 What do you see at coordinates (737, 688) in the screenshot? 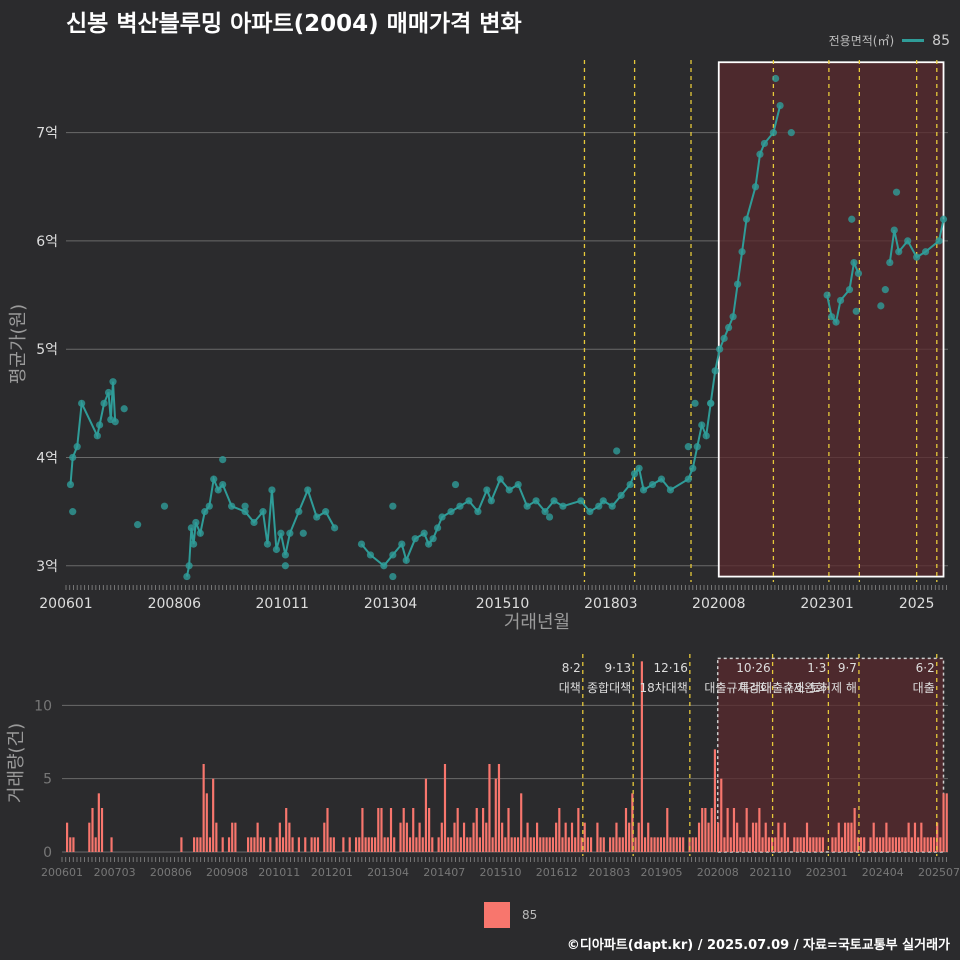
I see `policy-name-label: 대출규제강화` at bounding box center [737, 688].